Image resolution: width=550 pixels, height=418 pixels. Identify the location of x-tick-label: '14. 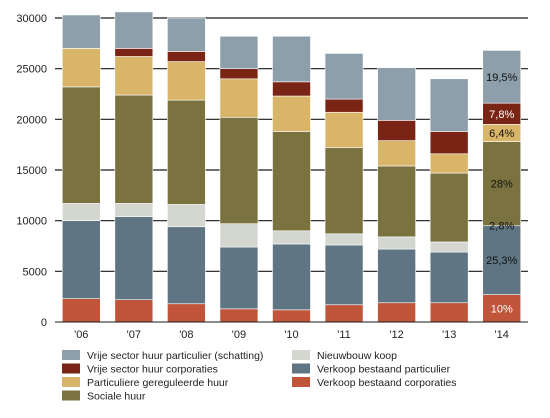
(502, 335).